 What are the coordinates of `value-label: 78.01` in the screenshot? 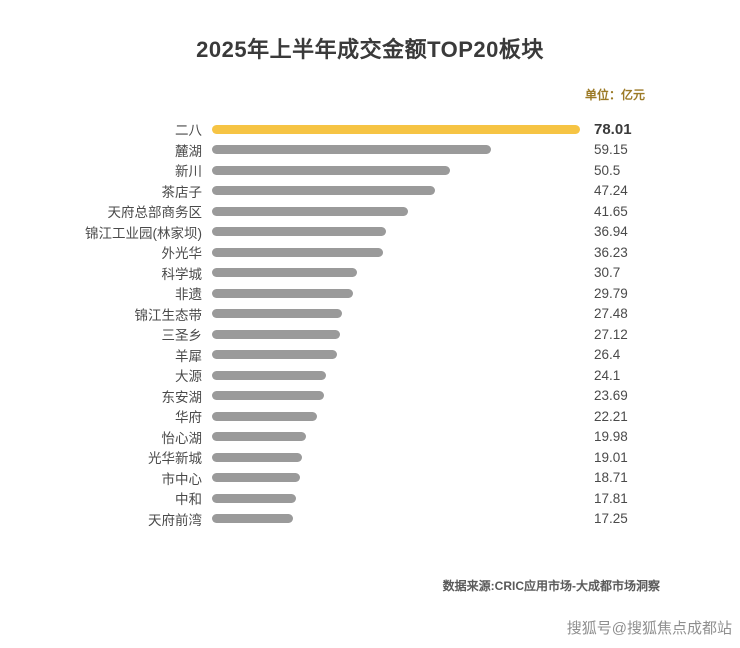 It's located at (613, 129).